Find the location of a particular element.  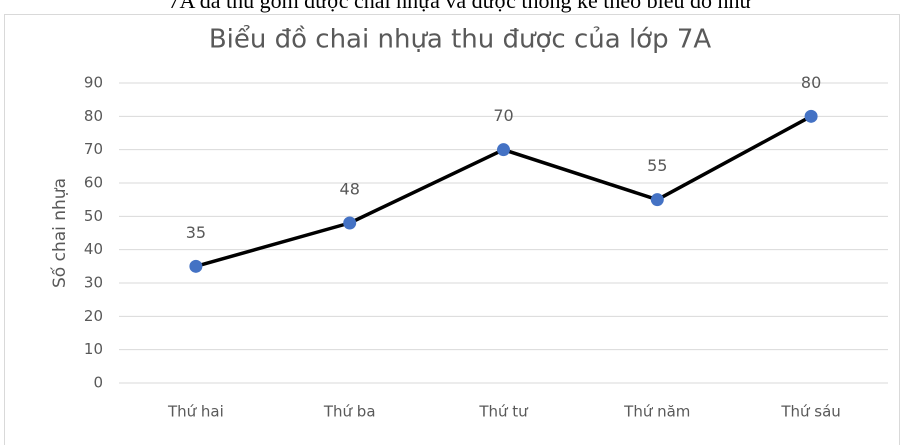

data-label: 80 is located at coordinates (811, 82).